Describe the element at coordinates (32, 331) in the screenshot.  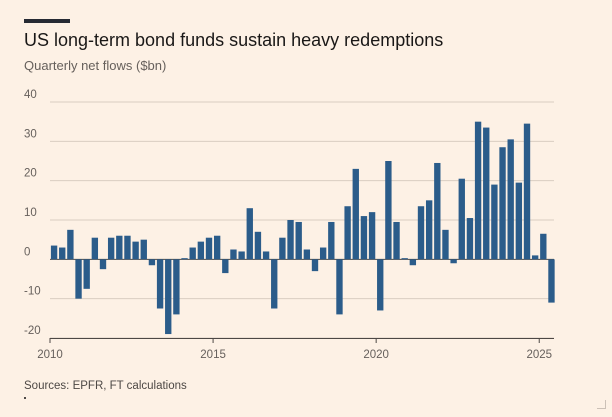
I see `y-tick-label: -20` at that location.